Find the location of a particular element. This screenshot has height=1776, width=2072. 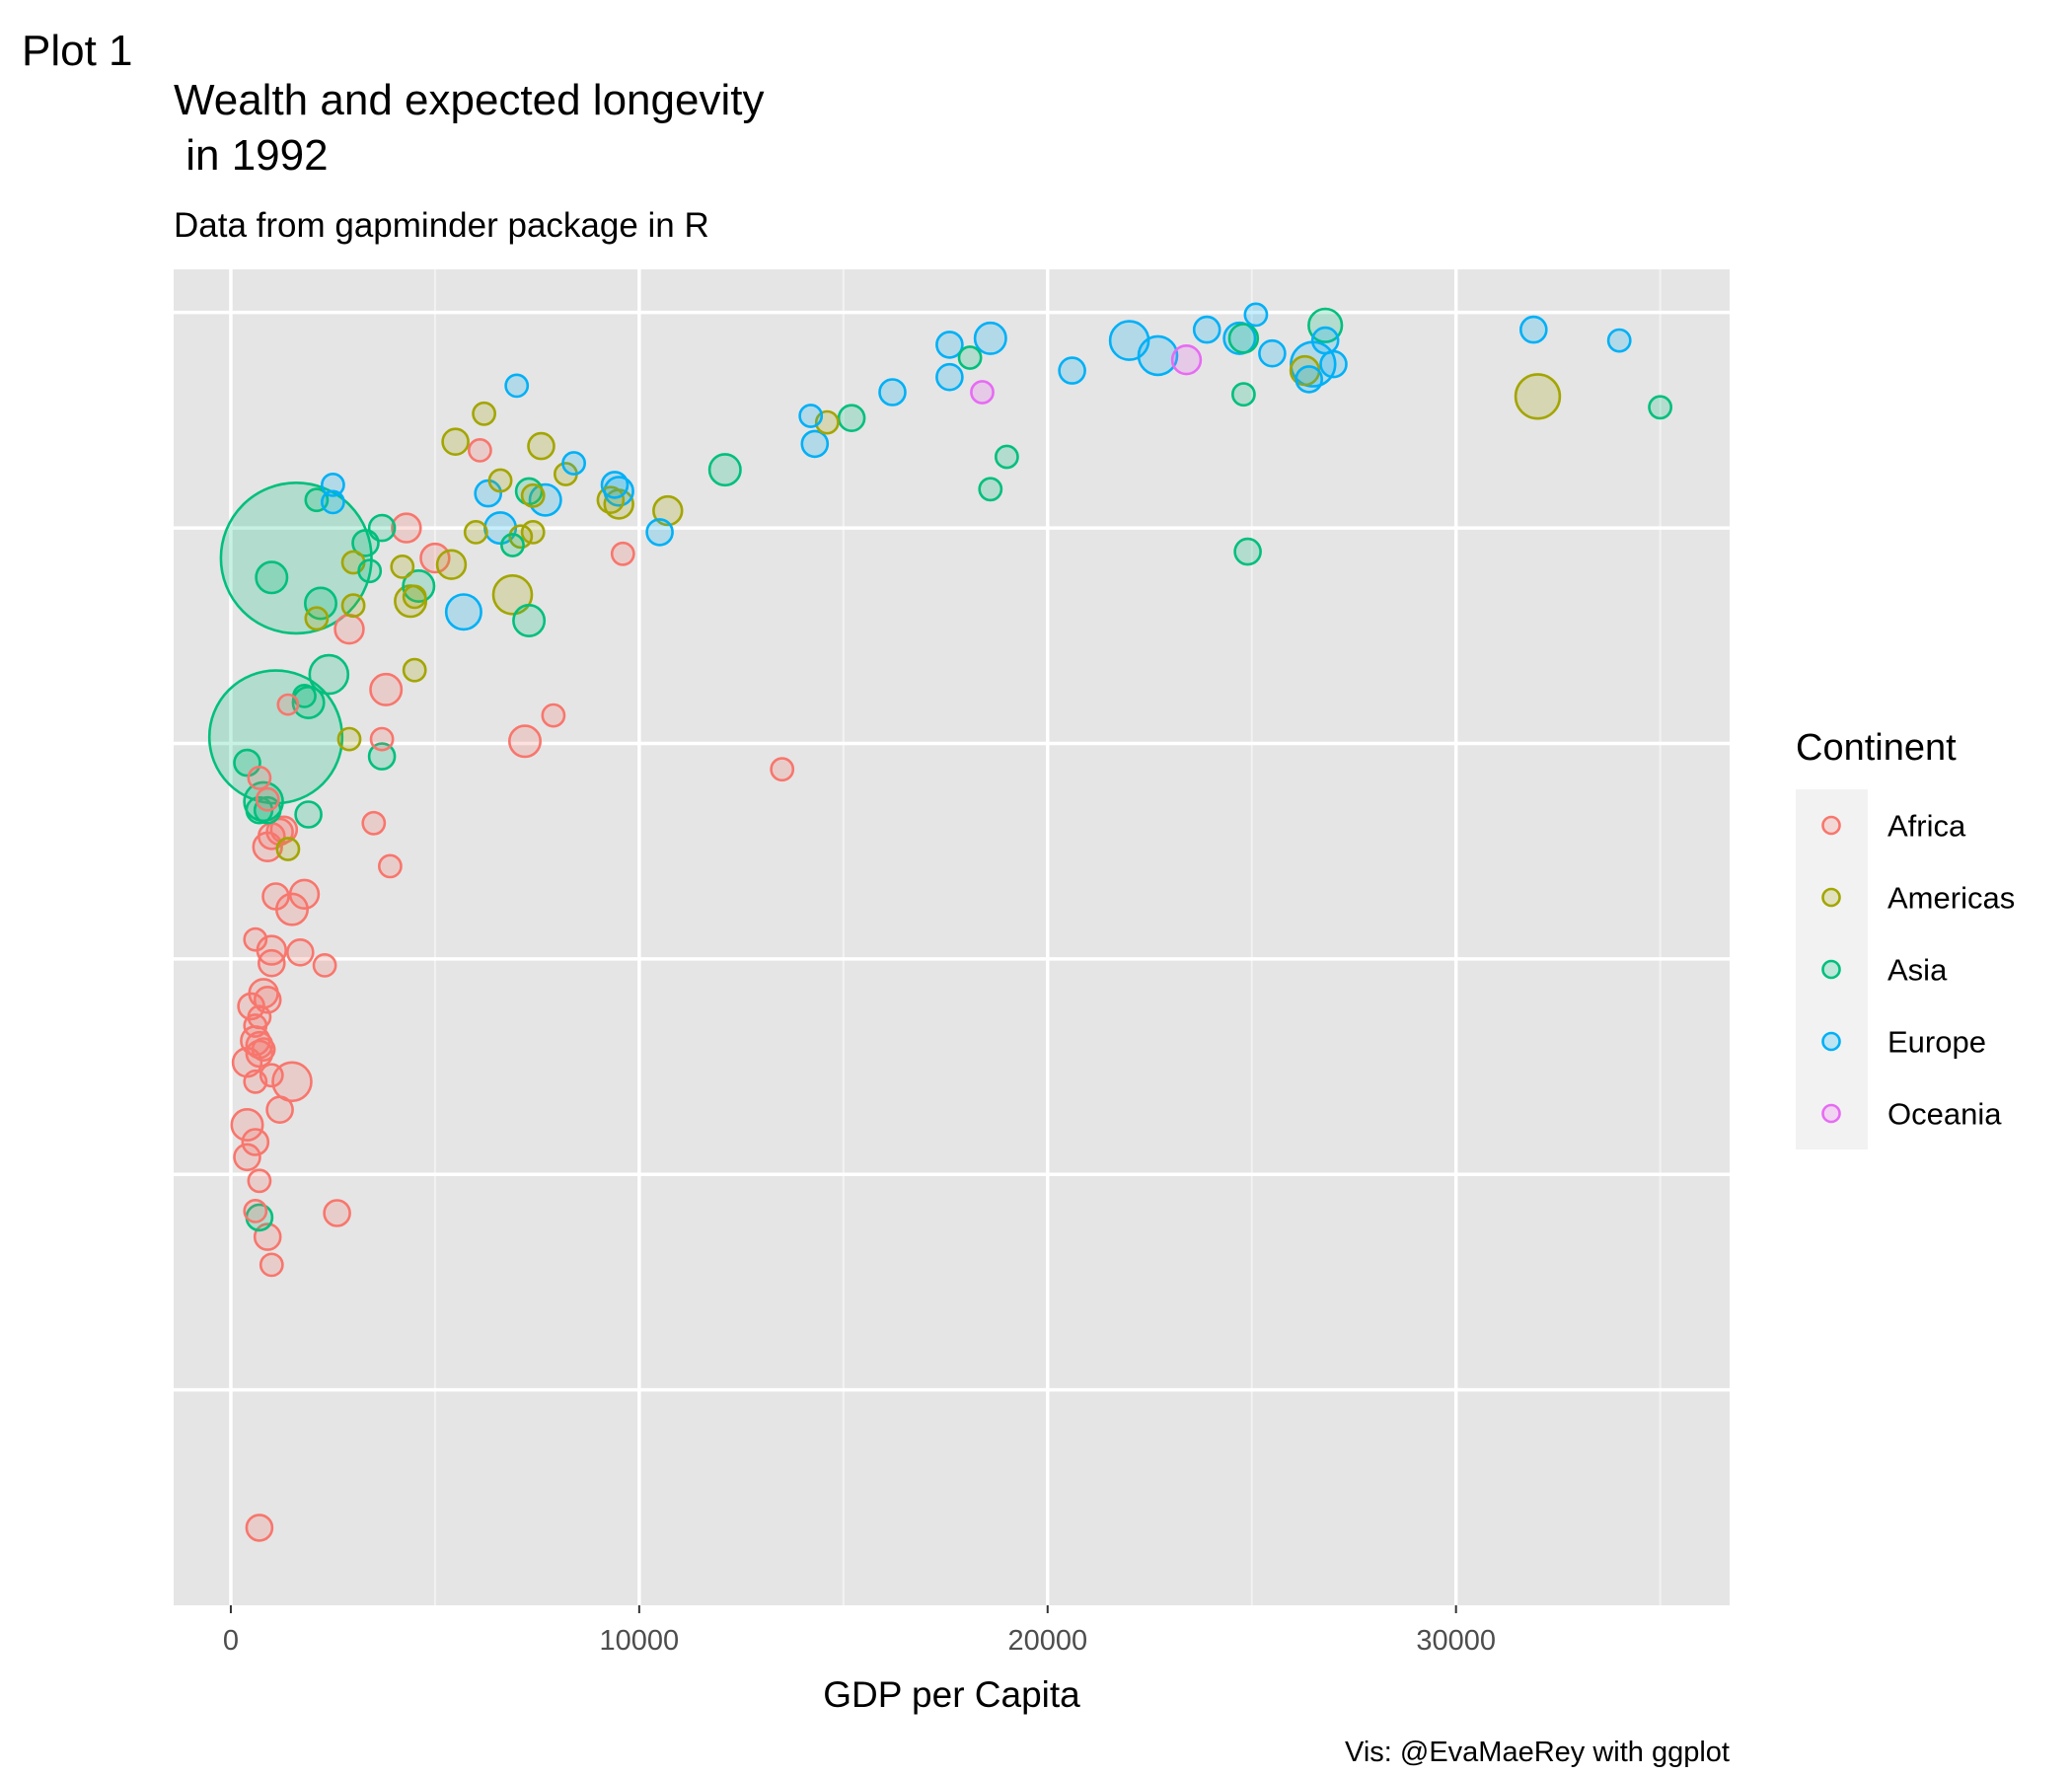

legend-key-background is located at coordinates (1832, 969).